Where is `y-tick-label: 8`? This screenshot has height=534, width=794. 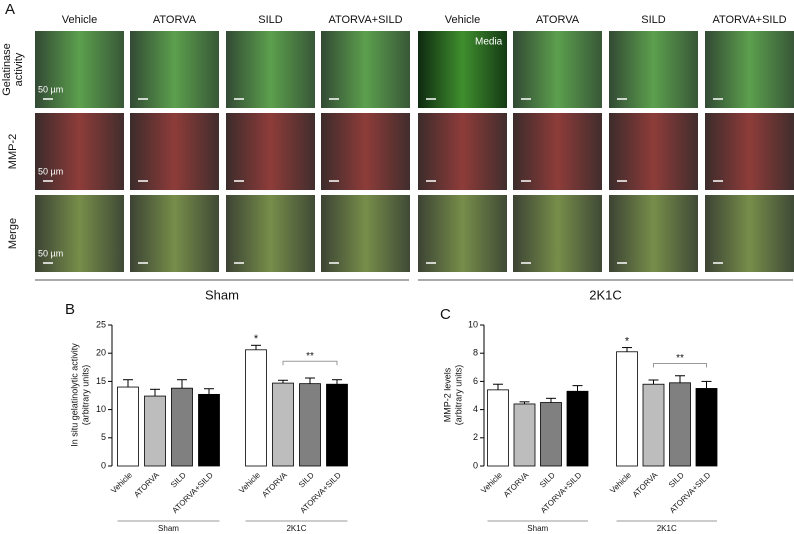 y-tick-label: 8 is located at coordinates (475, 353).